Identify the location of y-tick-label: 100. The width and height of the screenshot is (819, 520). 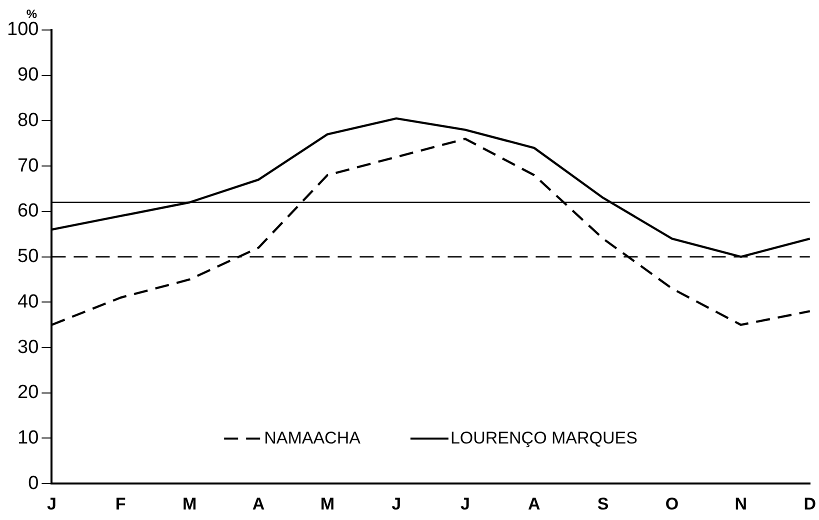
(23, 29).